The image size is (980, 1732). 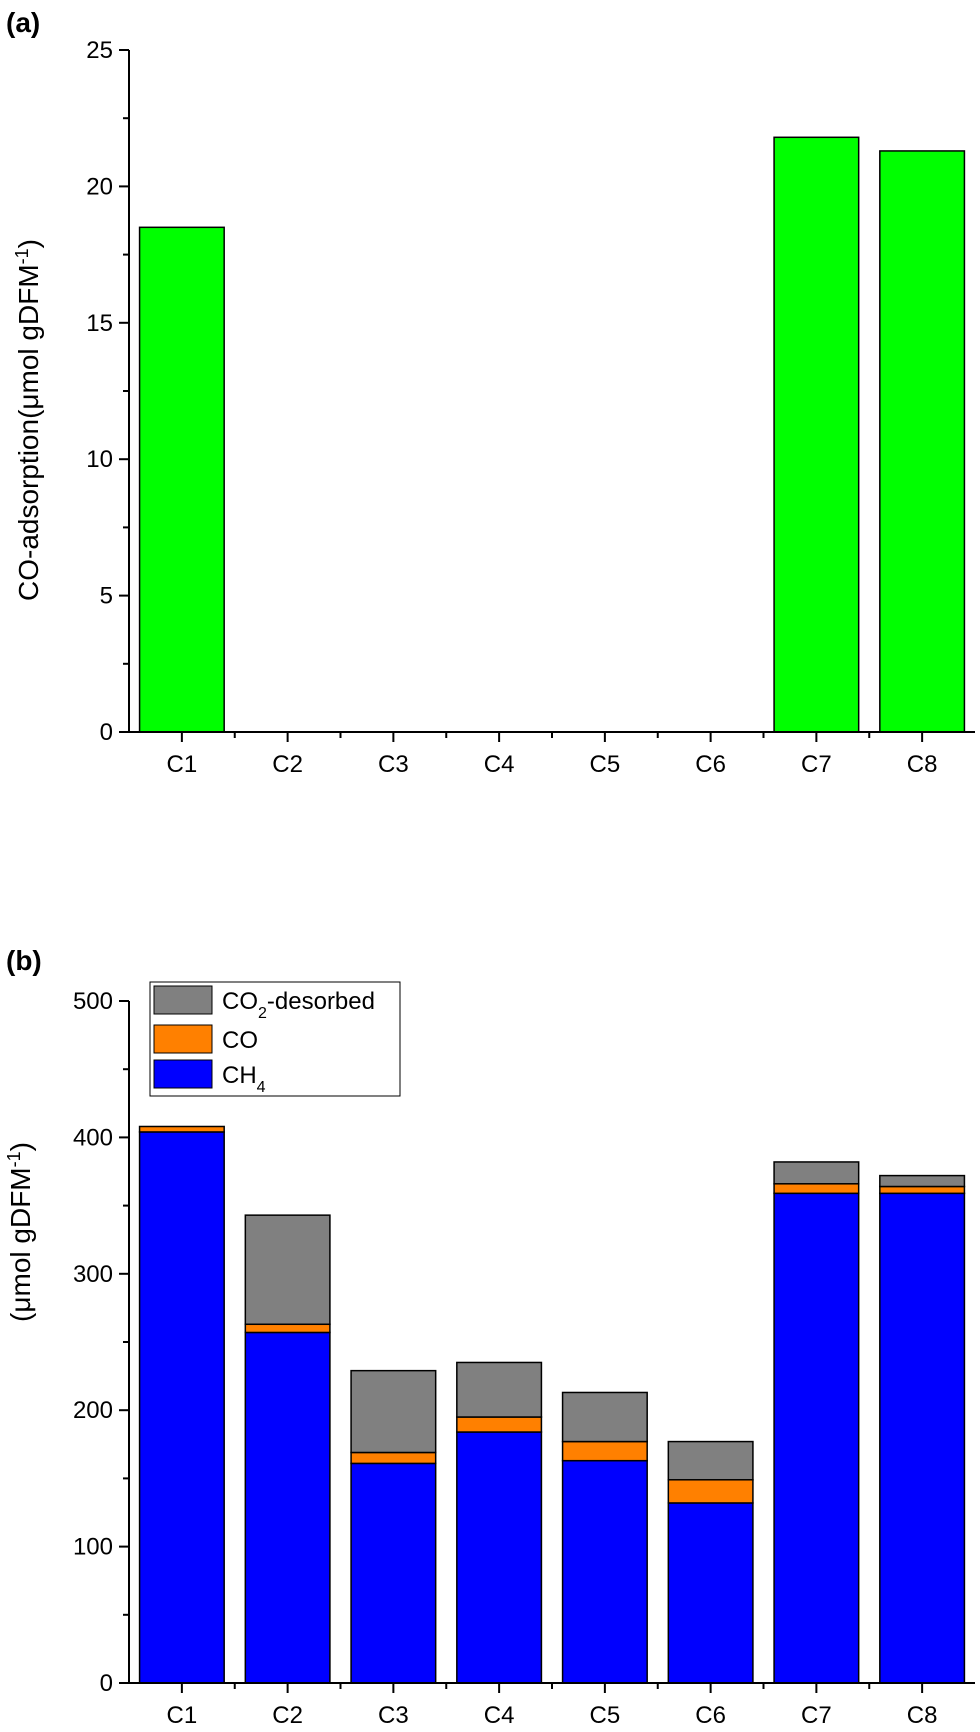 What do you see at coordinates (604, 1417) in the screenshot?
I see `bar-c5-co2-desorbed` at bounding box center [604, 1417].